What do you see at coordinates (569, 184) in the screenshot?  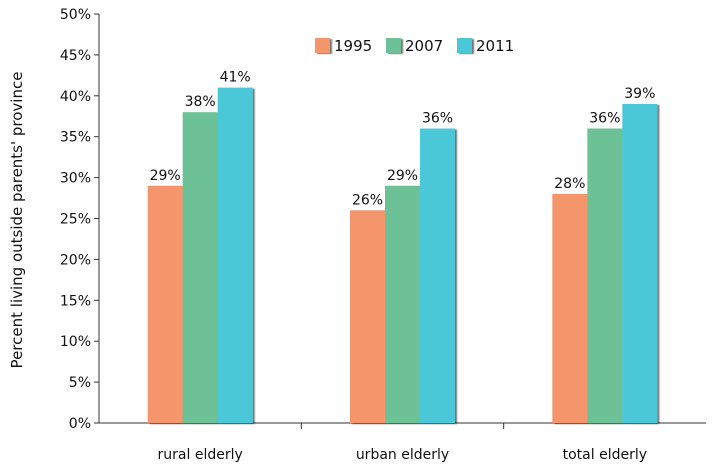 I see `data-label: 28%` at bounding box center [569, 184].